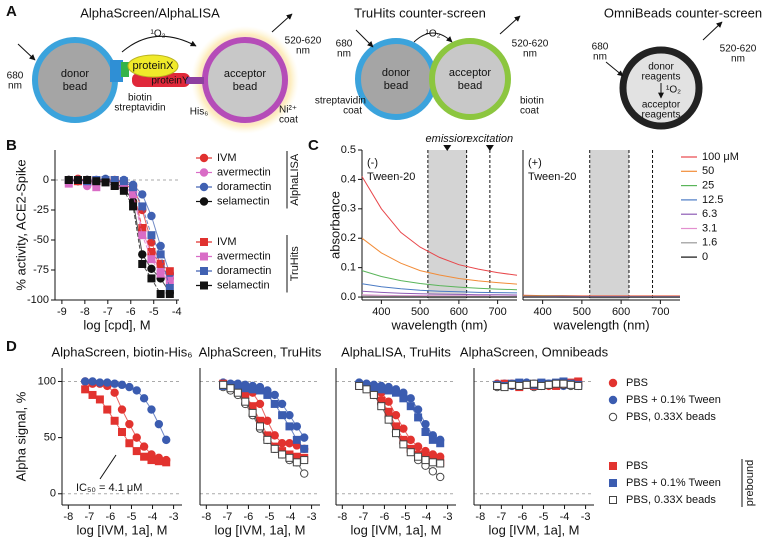  I want to click on bead-label: acceptor, so click(245, 74).